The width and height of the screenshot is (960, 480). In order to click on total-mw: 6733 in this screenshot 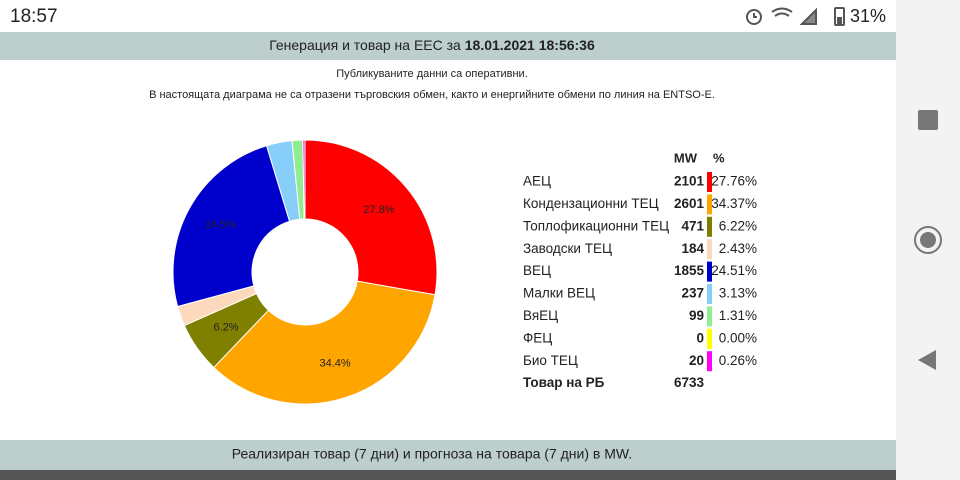, I will do `click(689, 382)`.